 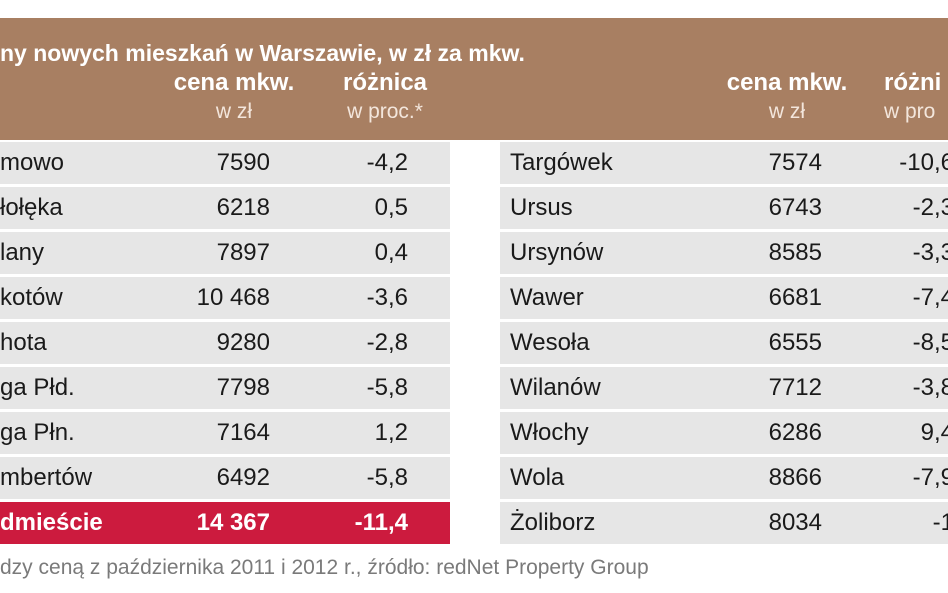 I want to click on district-name: dmieście, so click(x=51, y=522).